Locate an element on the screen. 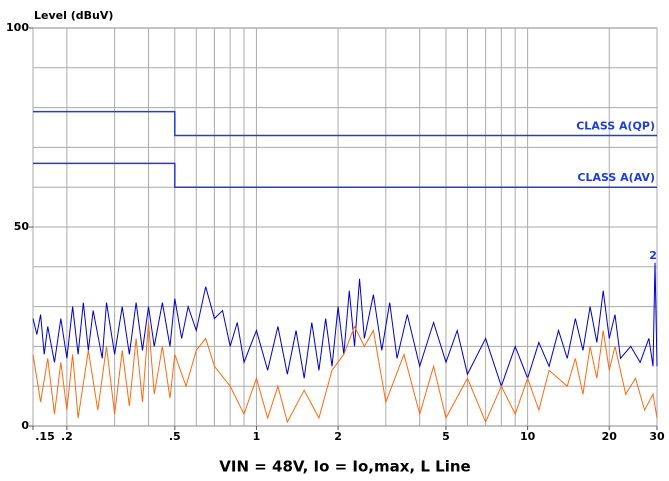  caption: VIN = 48V, Io = Io,max, L Line is located at coordinates (344, 467).